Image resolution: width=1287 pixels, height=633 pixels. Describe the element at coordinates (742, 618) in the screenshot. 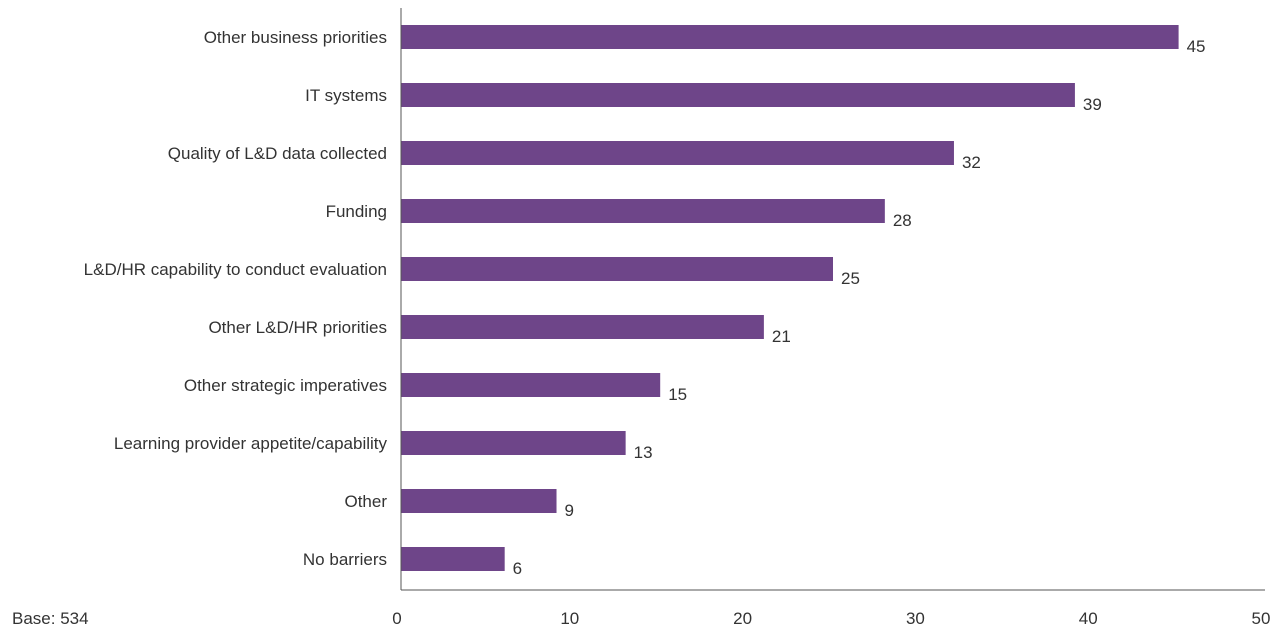

I see `x-tick-label: 20` at that location.